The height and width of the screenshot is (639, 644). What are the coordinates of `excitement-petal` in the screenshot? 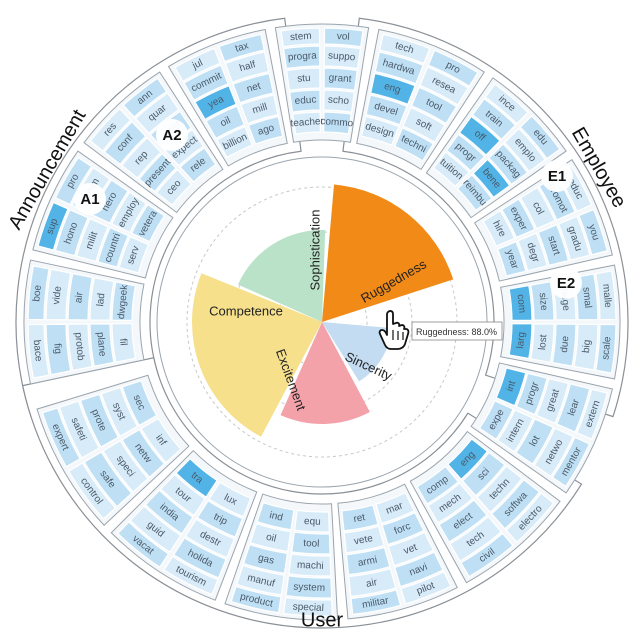 It's located at (325, 373).